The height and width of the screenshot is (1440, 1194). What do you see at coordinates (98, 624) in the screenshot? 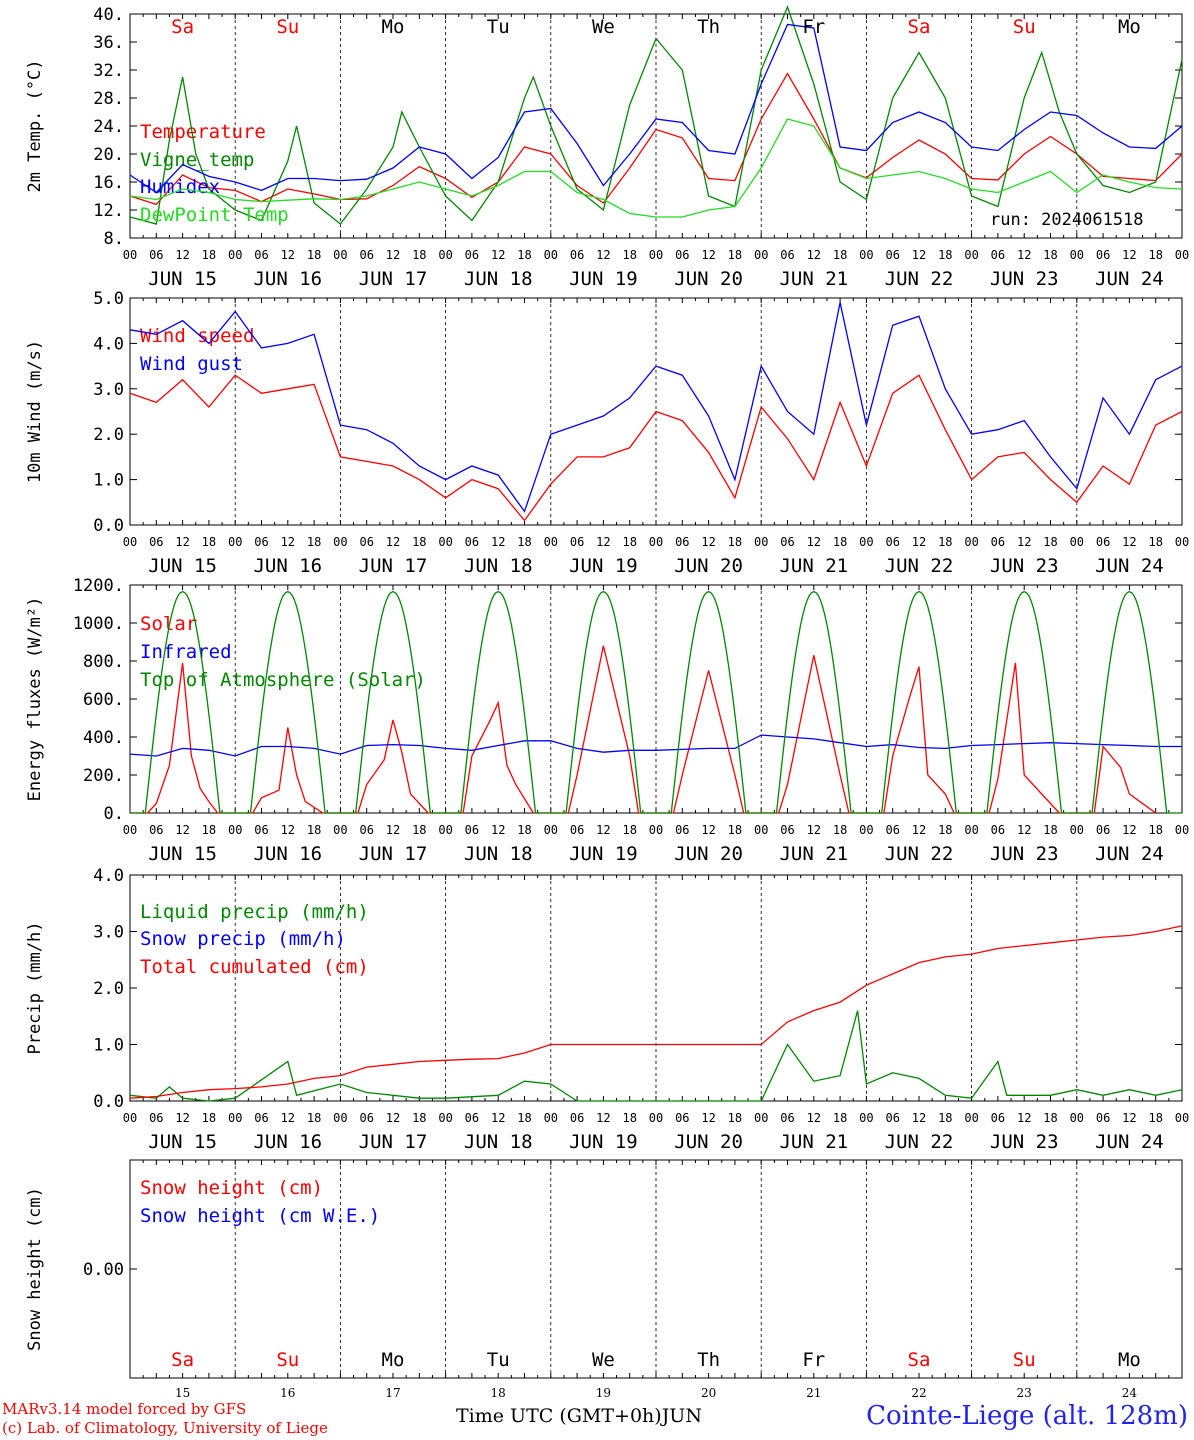
I see `y-tick-label: 1000.` at bounding box center [98, 624].